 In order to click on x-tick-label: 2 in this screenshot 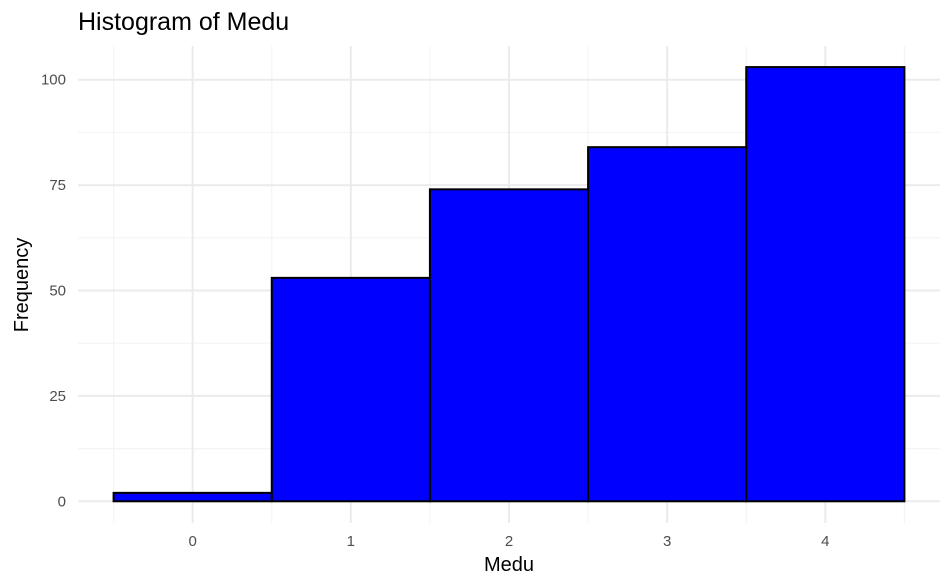, I will do `click(509, 541)`.